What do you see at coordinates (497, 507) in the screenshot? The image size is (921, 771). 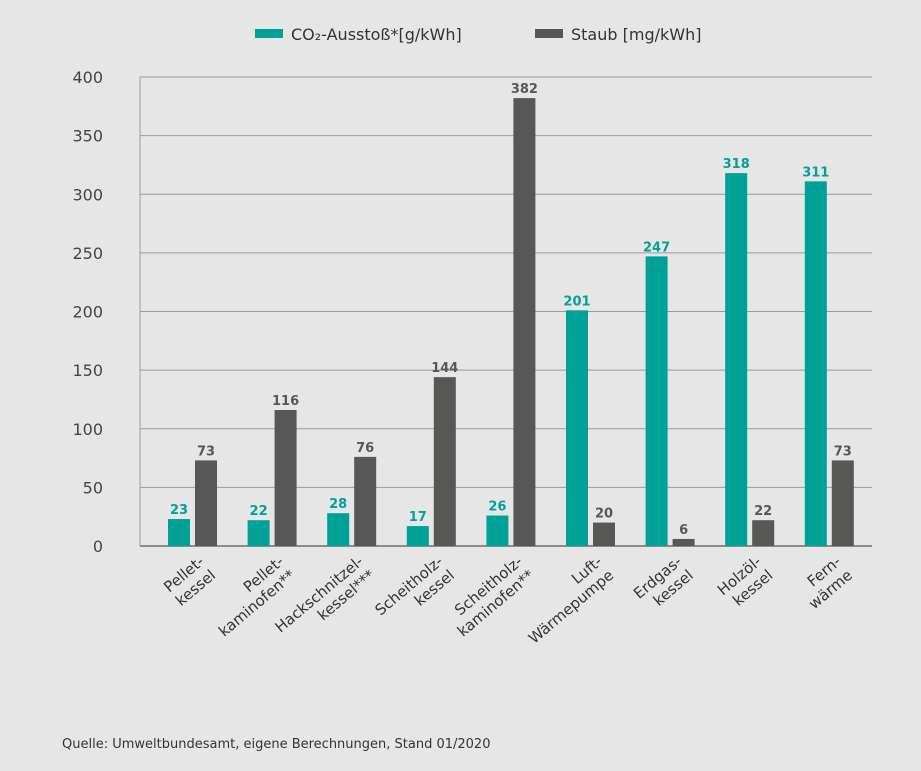 I see `data-label: 26` at bounding box center [497, 507].